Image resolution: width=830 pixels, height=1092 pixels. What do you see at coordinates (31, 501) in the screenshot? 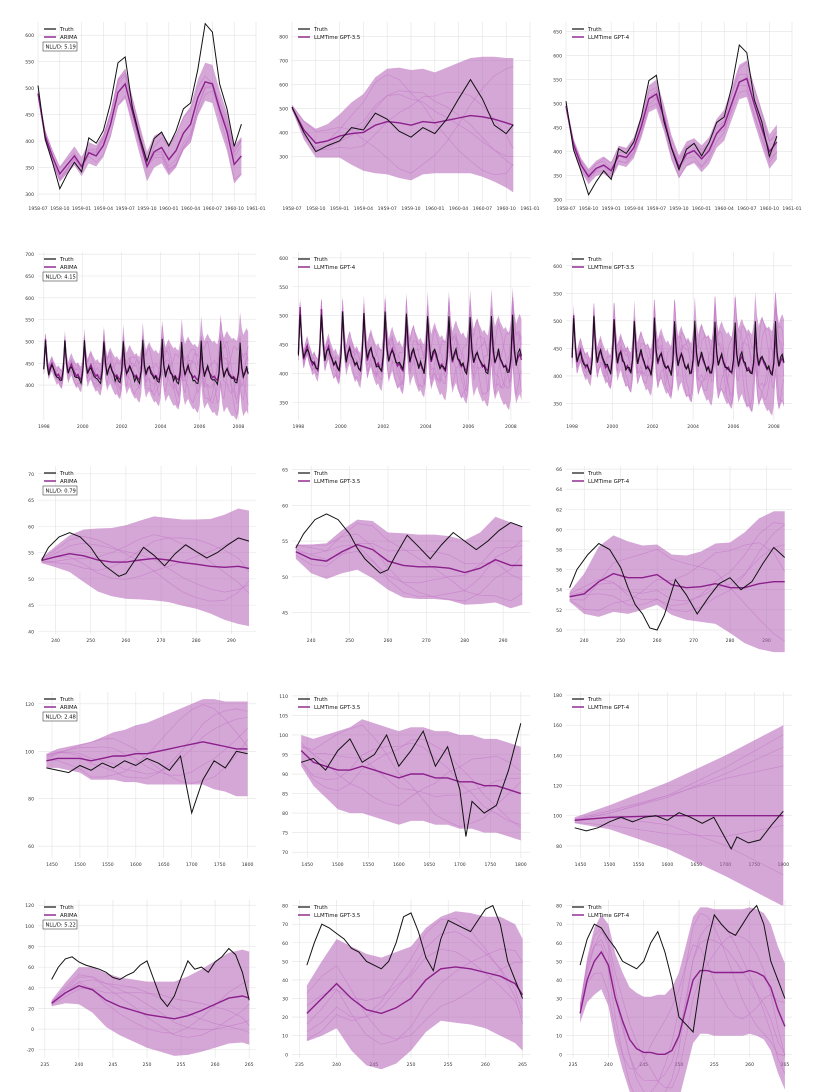
I see `y-tick-label: 65` at bounding box center [31, 501].